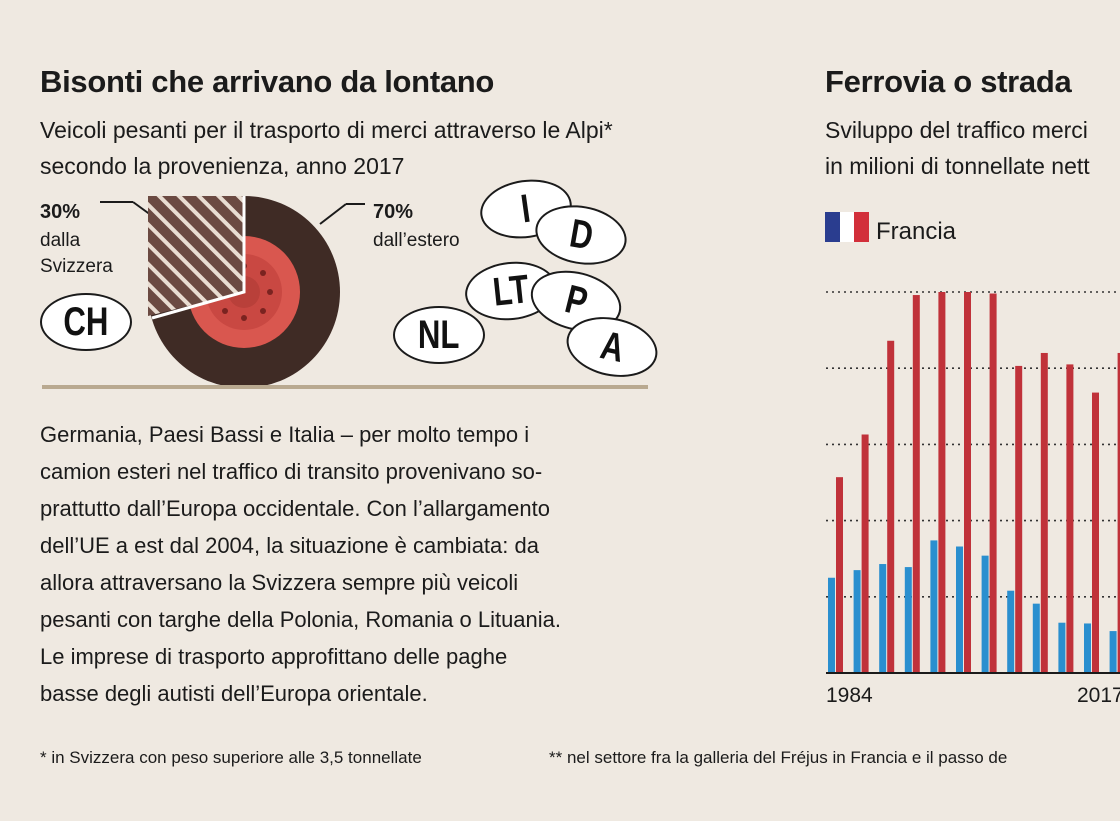  Describe the element at coordinates (416, 240) in the screenshot. I see `foreign-share-label: dall’estero` at that location.